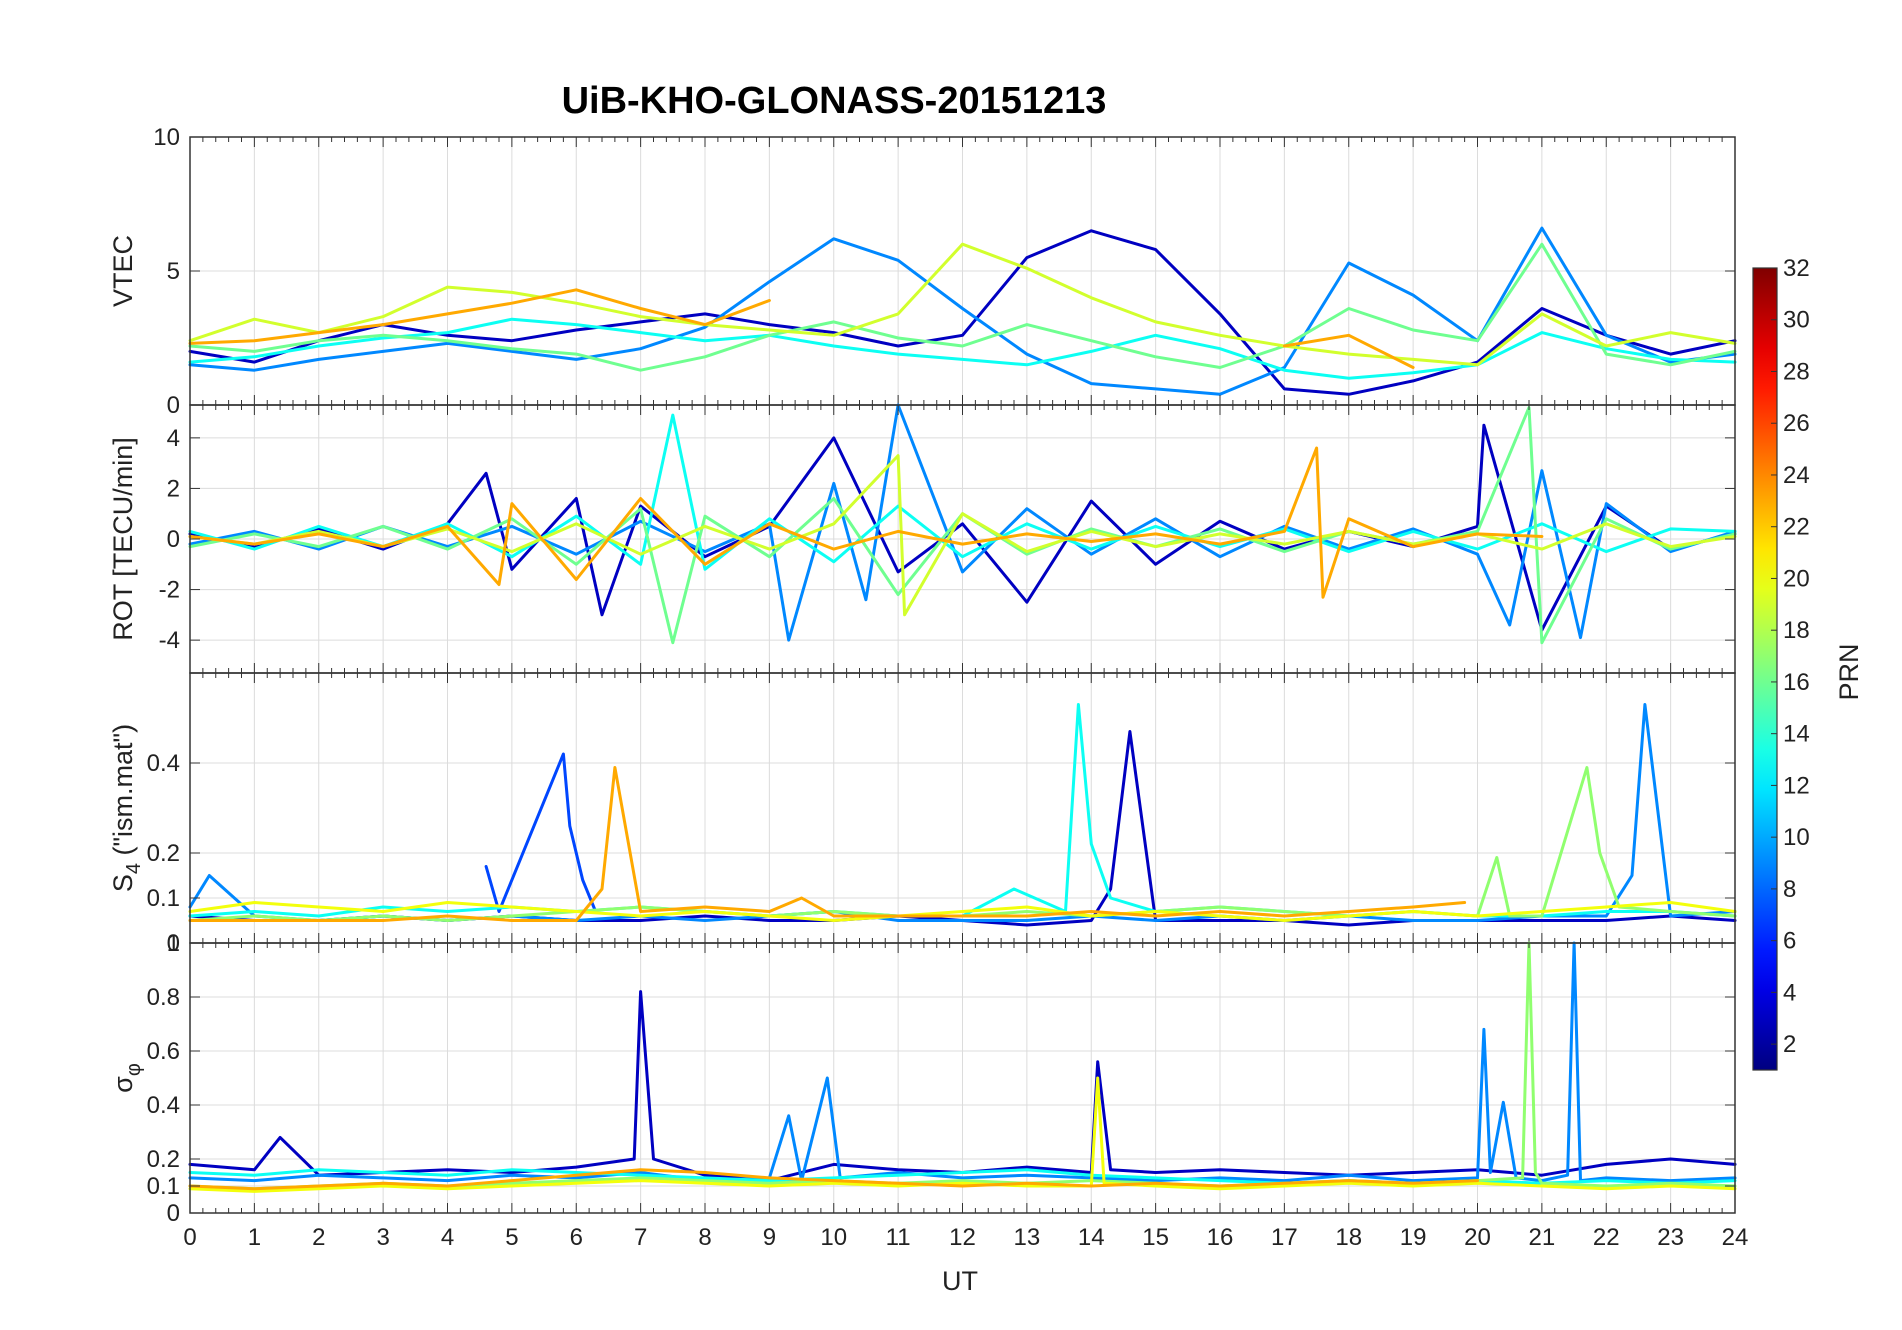 Image resolution: width=1902 pixels, height=1330 pixels. What do you see at coordinates (1348, 1237) in the screenshot?
I see `x-tick-label: 18` at bounding box center [1348, 1237].